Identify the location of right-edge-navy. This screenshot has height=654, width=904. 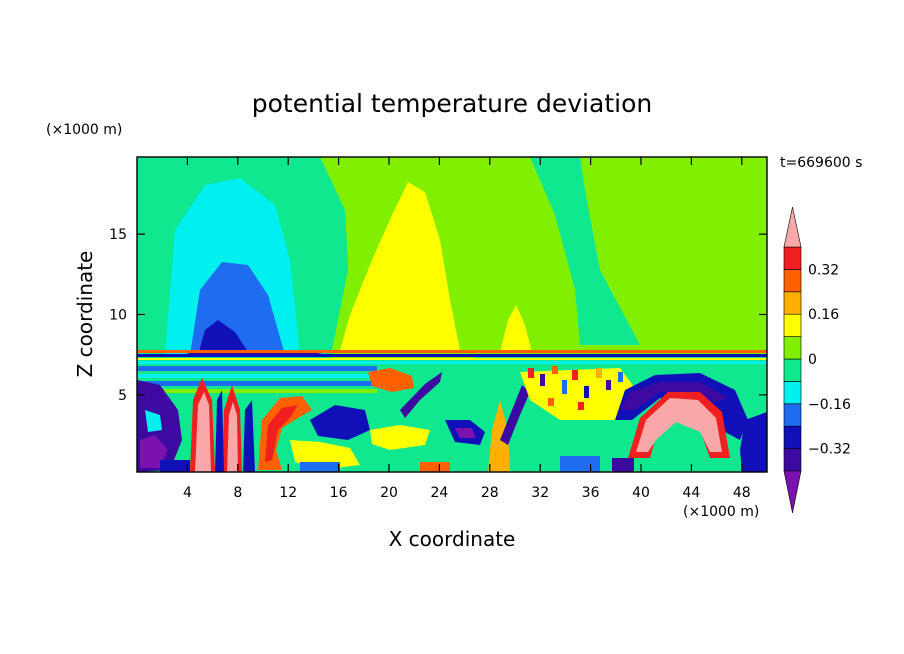
(753, 442).